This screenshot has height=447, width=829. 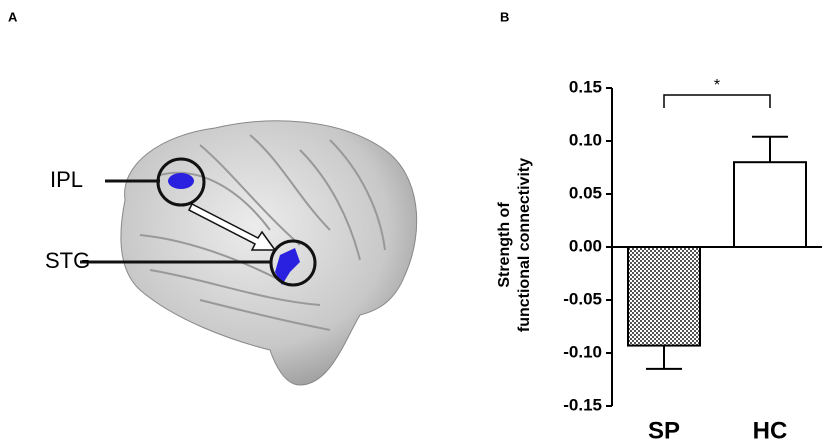 What do you see at coordinates (66, 179) in the screenshot?
I see `region-label: IPL` at bounding box center [66, 179].